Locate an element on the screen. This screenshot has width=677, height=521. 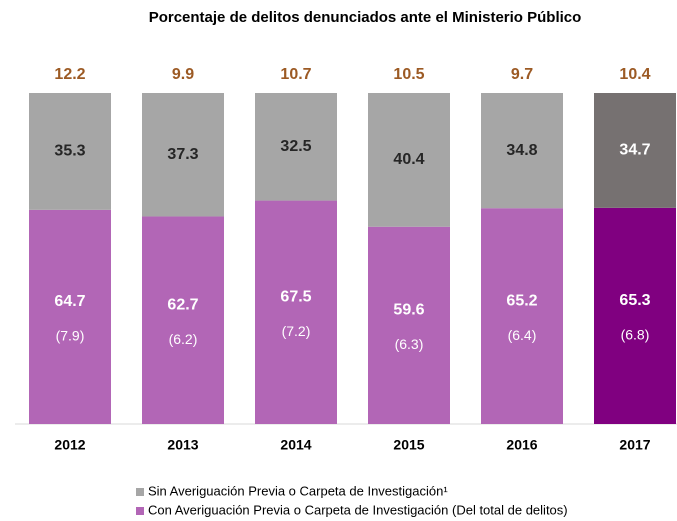
value-label: 59.6 is located at coordinates (408, 310).